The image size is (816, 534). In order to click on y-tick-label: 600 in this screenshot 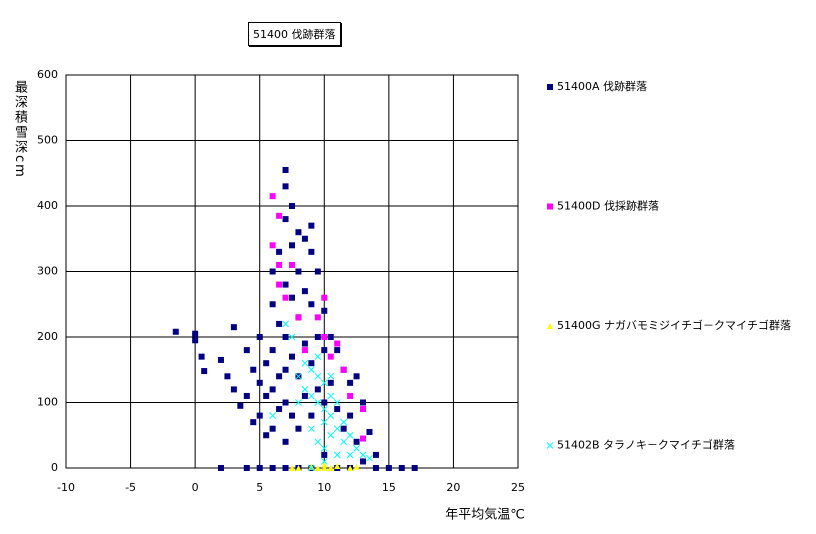, I will do `click(47, 74)`.